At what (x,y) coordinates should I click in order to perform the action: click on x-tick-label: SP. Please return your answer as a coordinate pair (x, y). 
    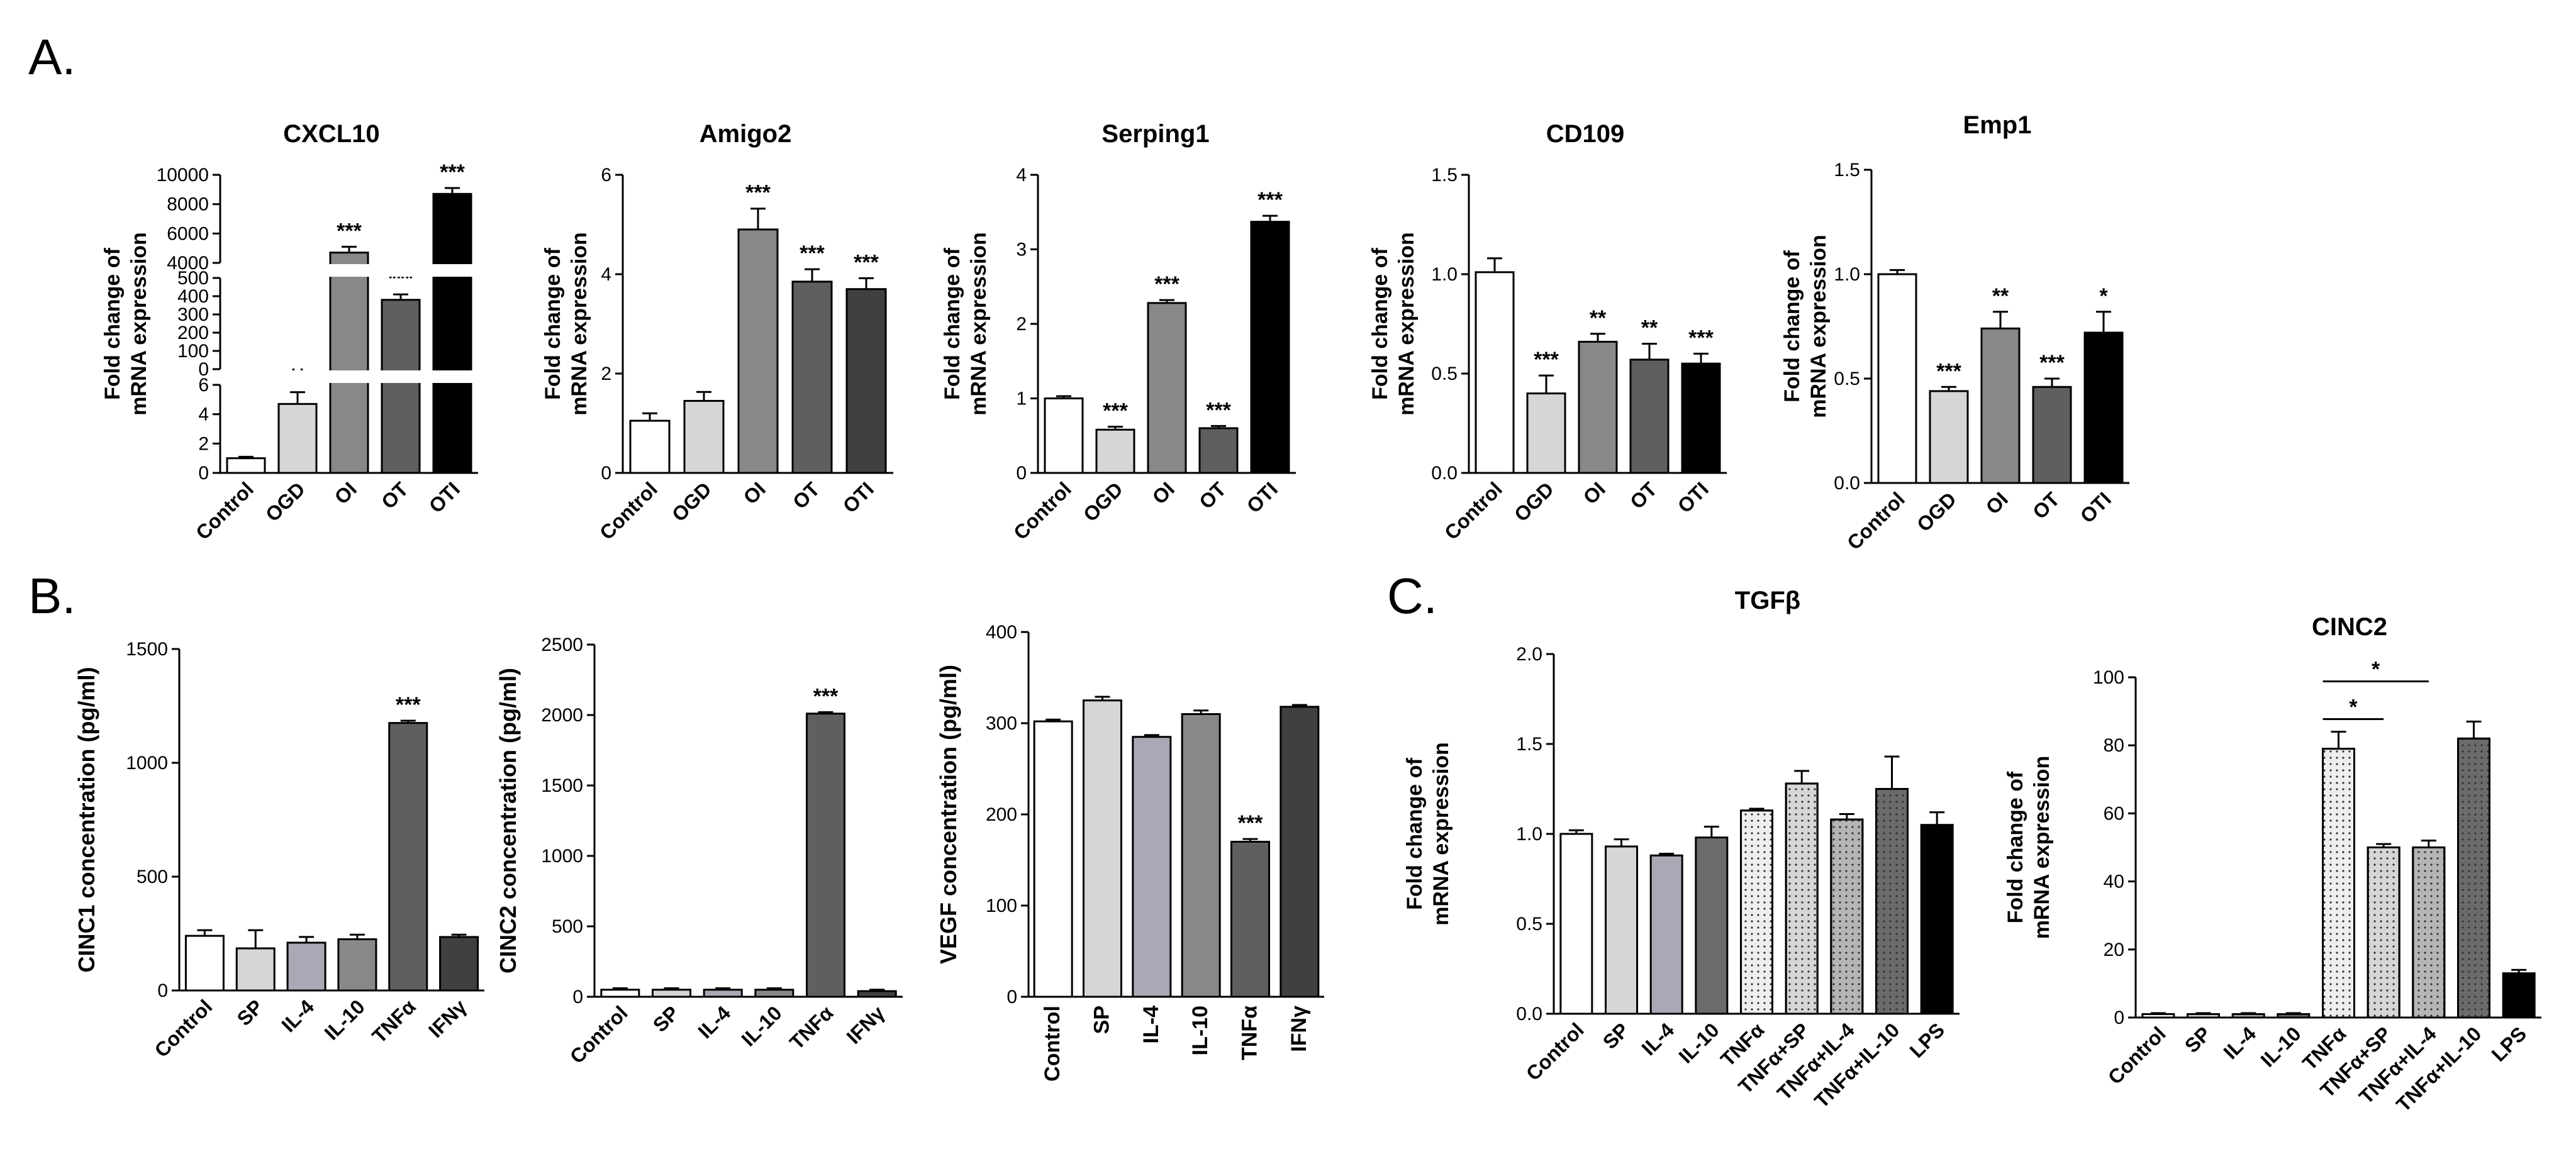
    Looking at the image, I should click on (666, 1018).